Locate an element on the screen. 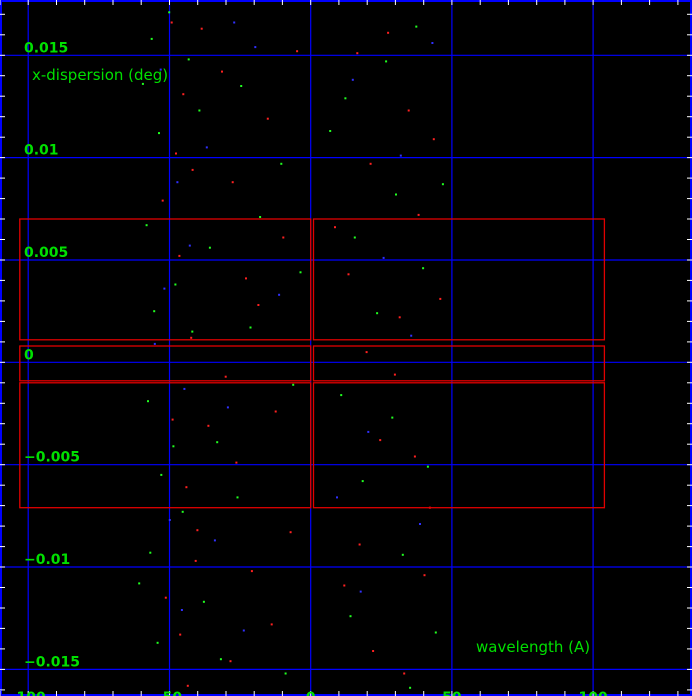 This screenshot has height=696, width=692. x-tick-label: 50 is located at coordinates (452, 693).